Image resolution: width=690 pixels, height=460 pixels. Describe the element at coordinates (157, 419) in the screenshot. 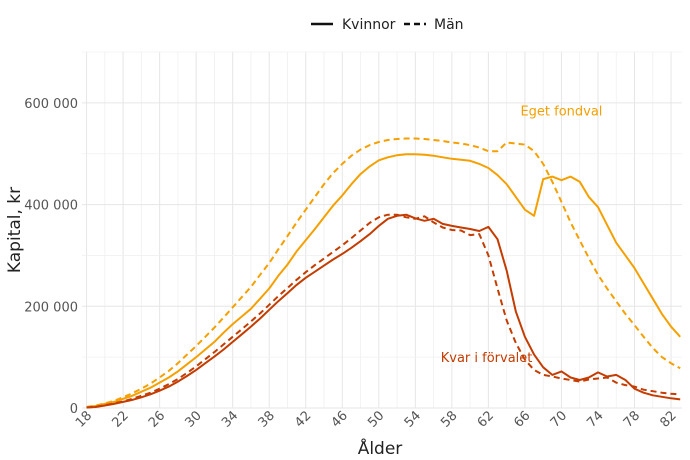

I see `x-tick-label: 26` at that location.